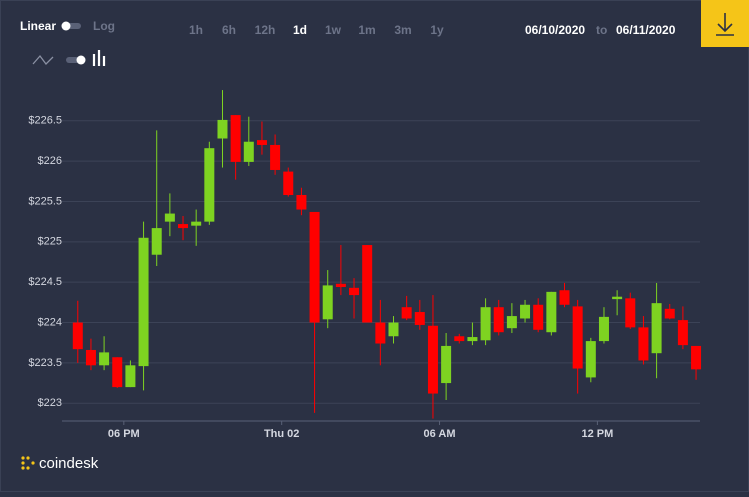 Image resolution: width=749 pixels, height=497 pixels. What do you see at coordinates (646, 30) in the screenshot?
I see `date-to: 06/11/2020` at bounding box center [646, 30].